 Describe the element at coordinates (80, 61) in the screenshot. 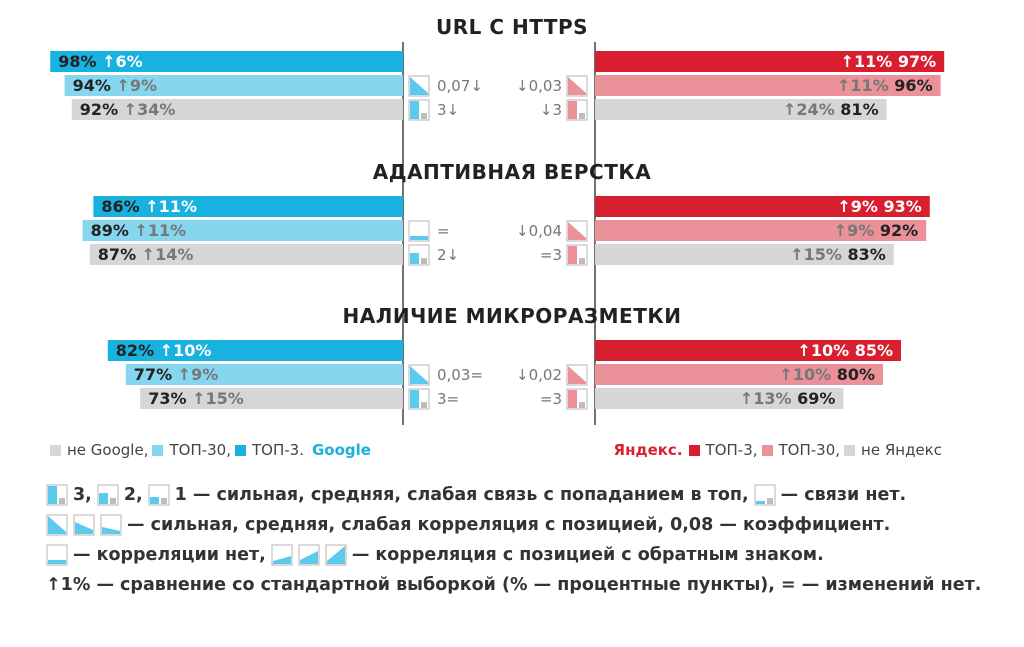

I see `bar-value-google-top3: 98%` at that location.